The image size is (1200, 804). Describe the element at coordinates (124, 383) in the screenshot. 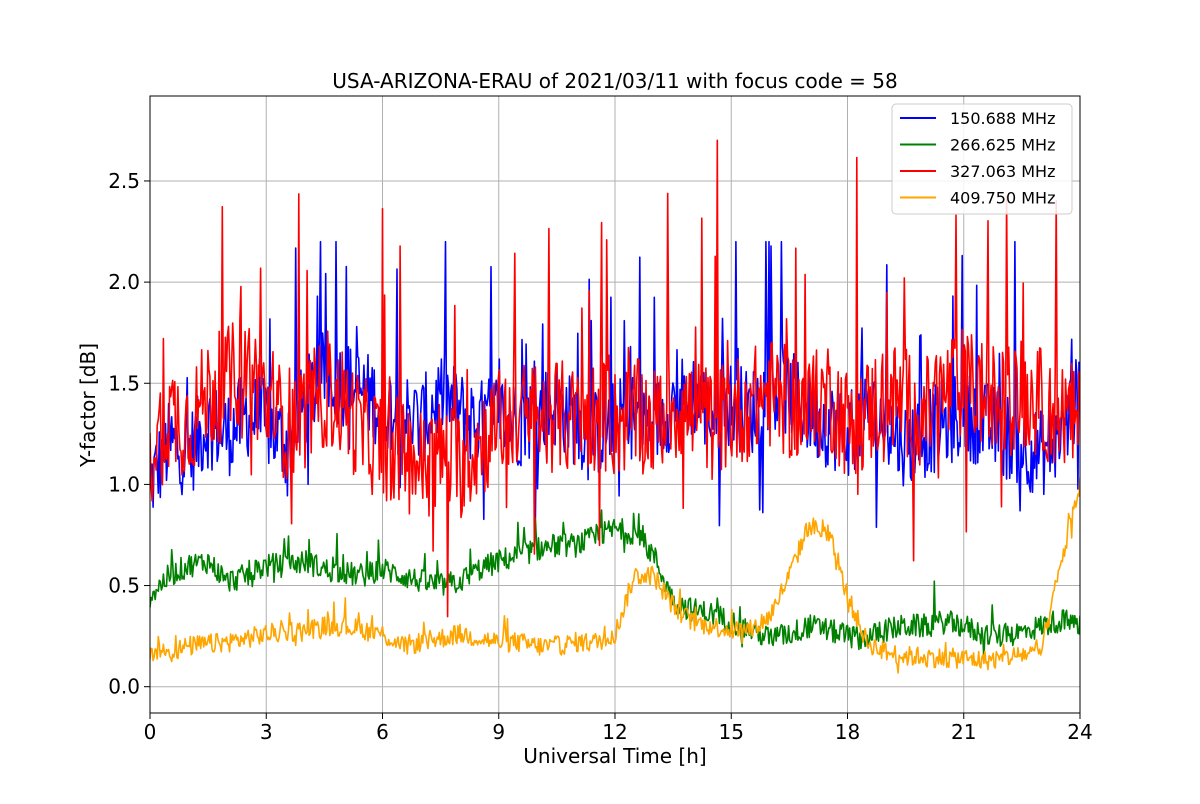

I see `y-tick-label: 1.5` at that location.